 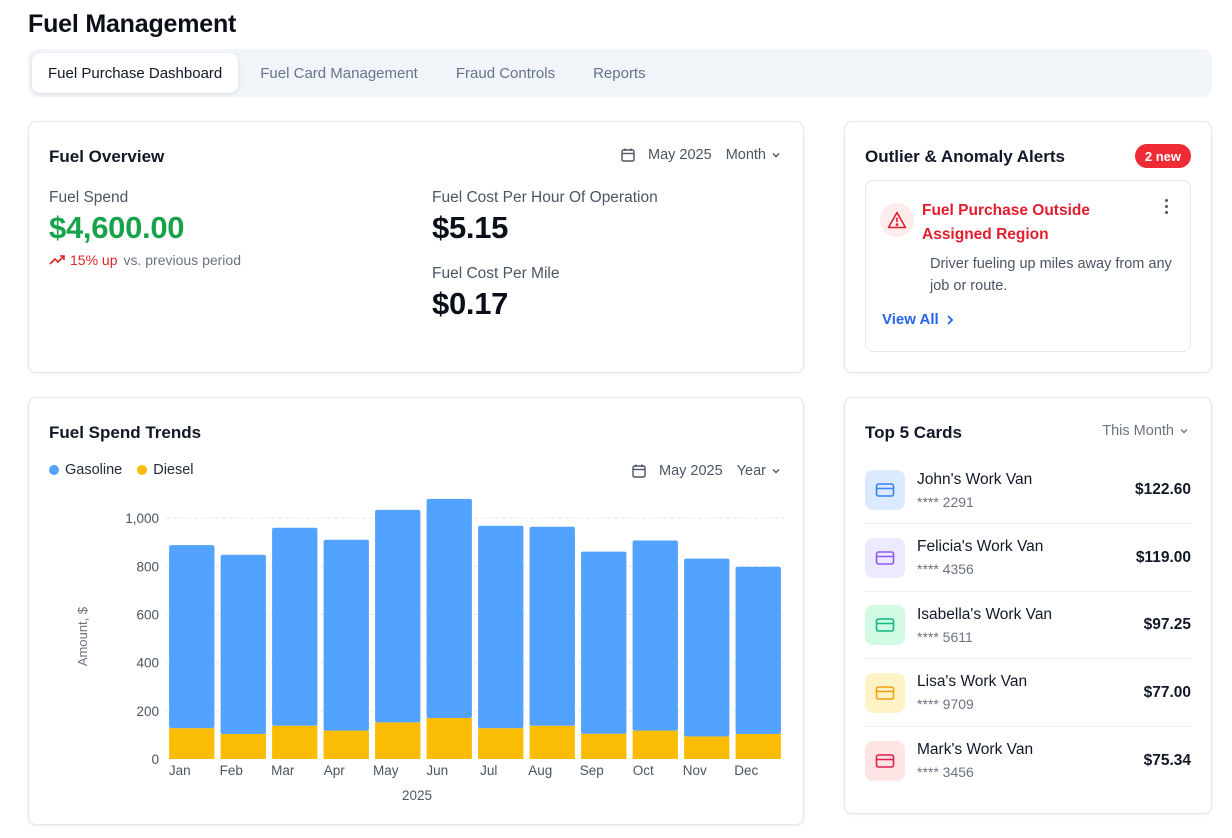 What do you see at coordinates (1167, 760) in the screenshot?
I see `card-amount: $75.34` at bounding box center [1167, 760].